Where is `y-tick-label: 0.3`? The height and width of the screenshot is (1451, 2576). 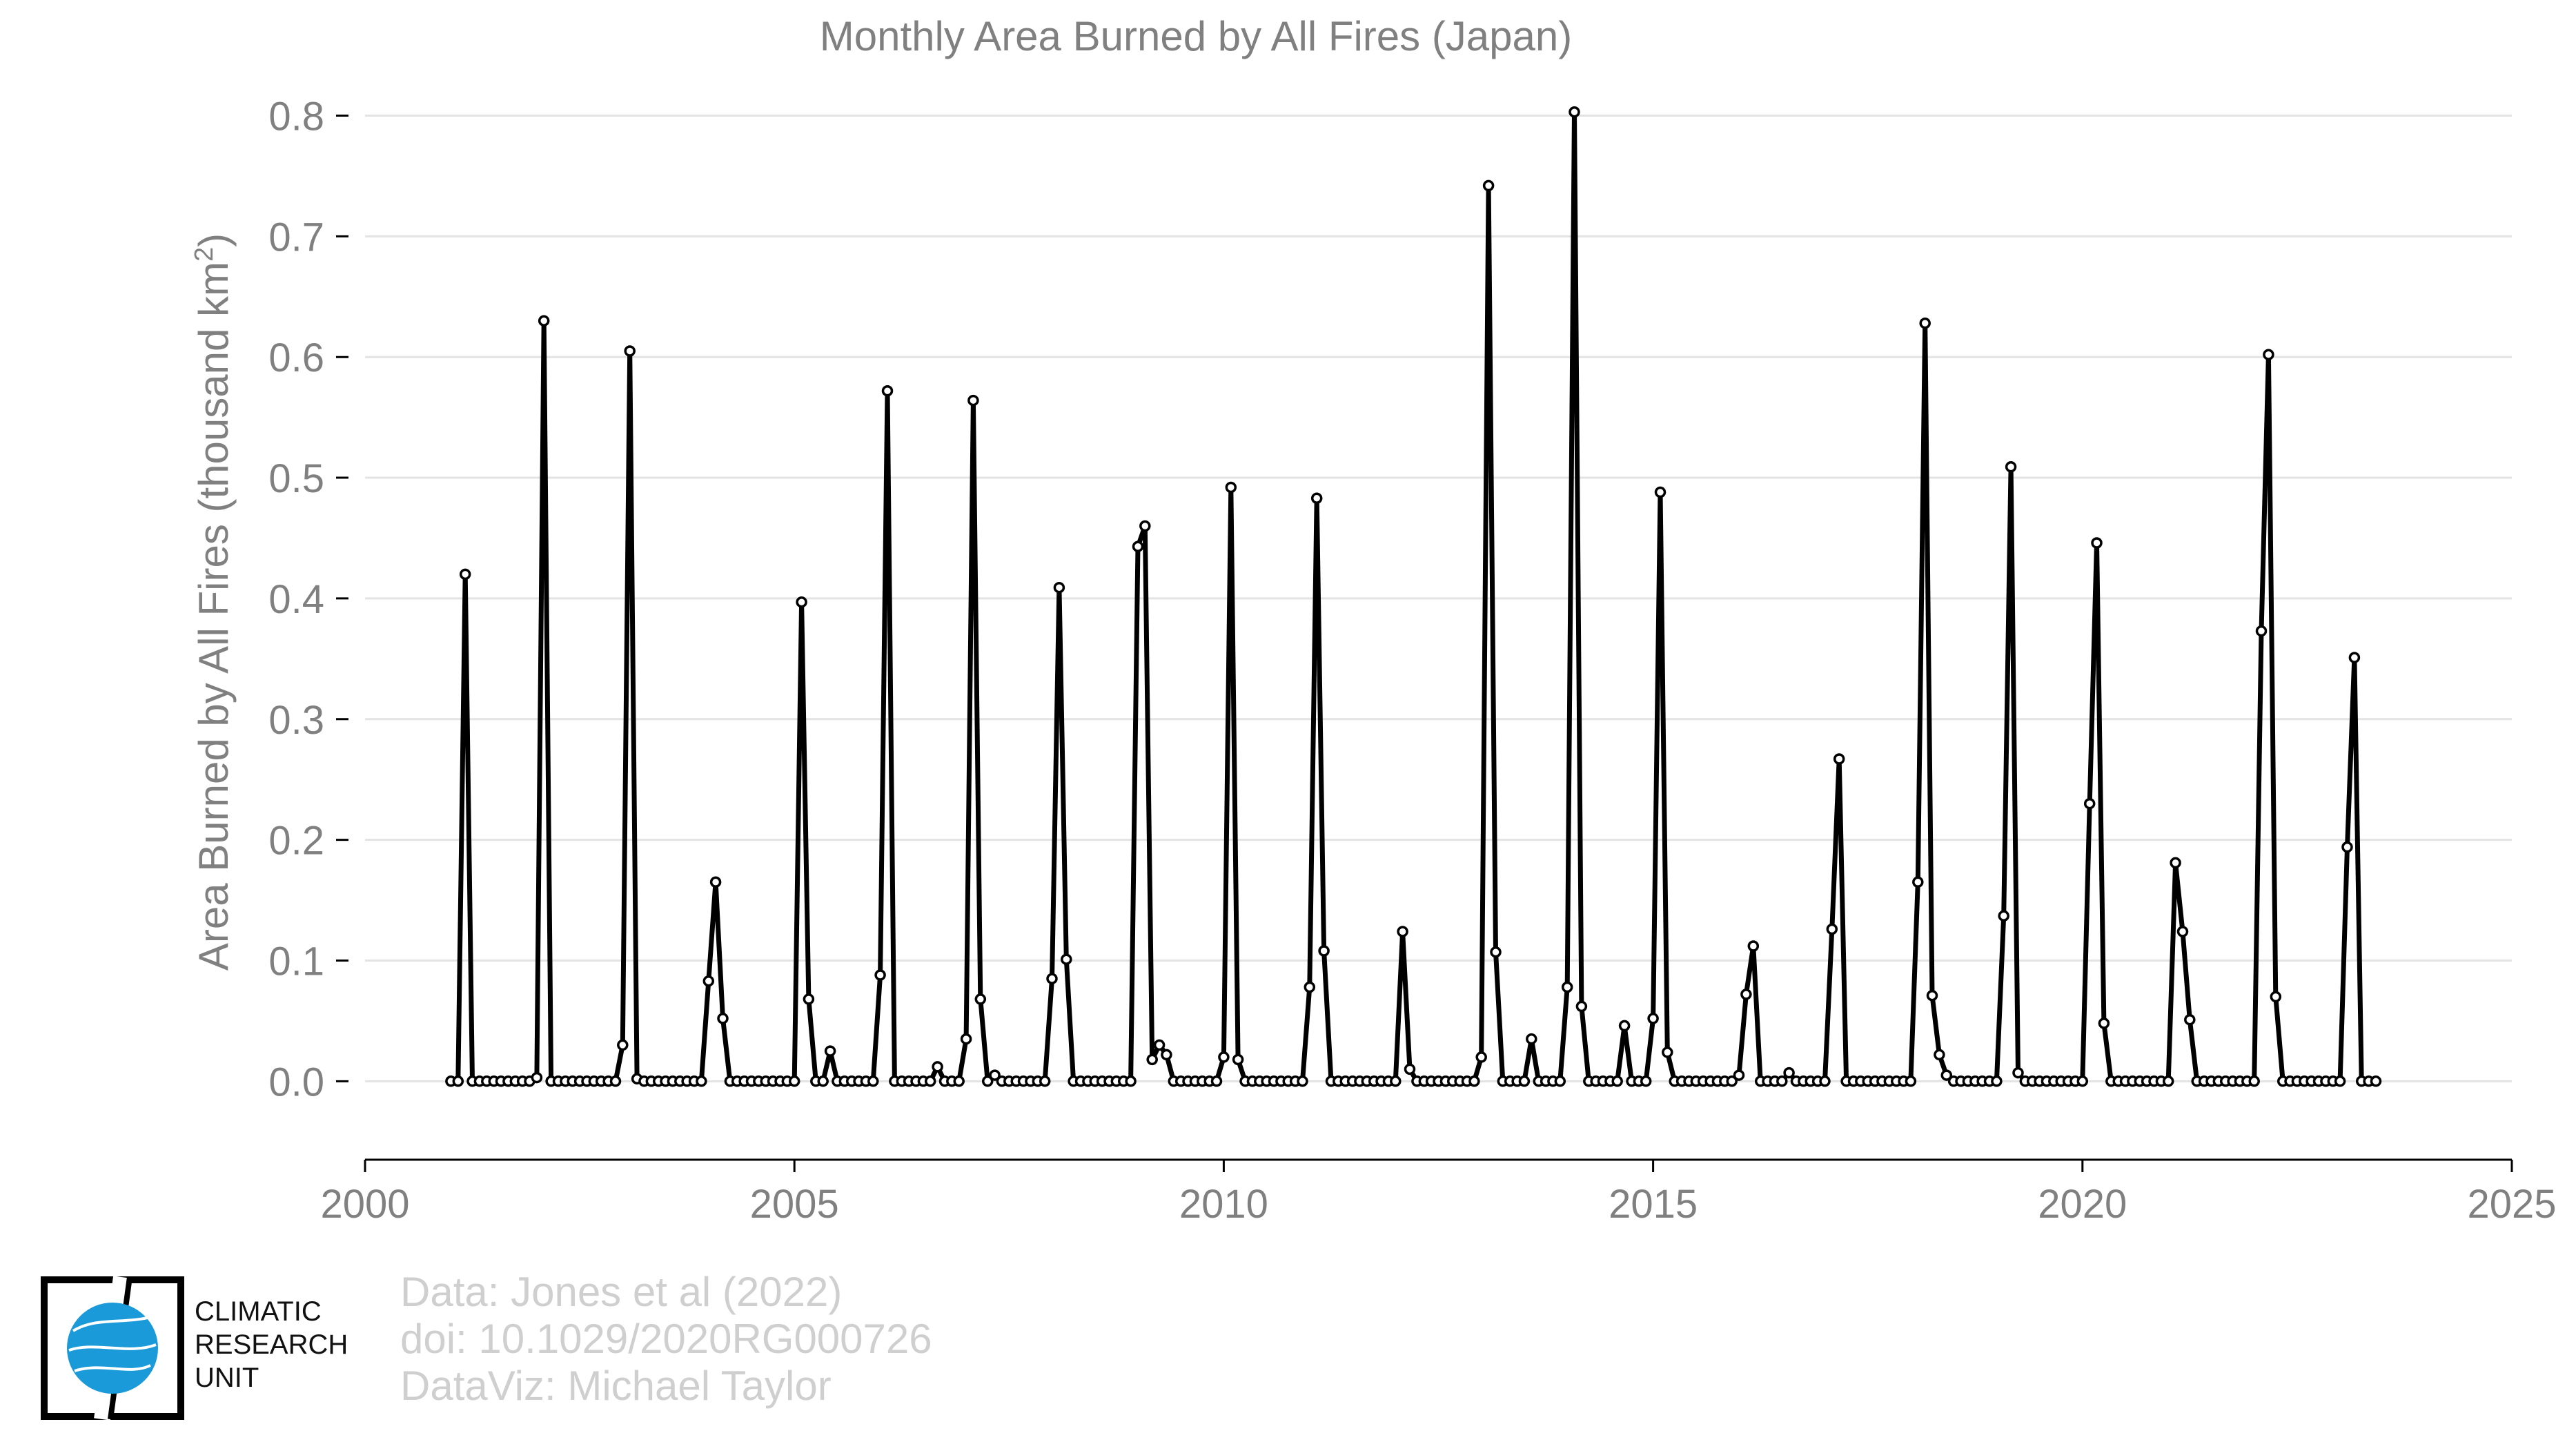
y-tick-label: 0.3 is located at coordinates (296, 720).